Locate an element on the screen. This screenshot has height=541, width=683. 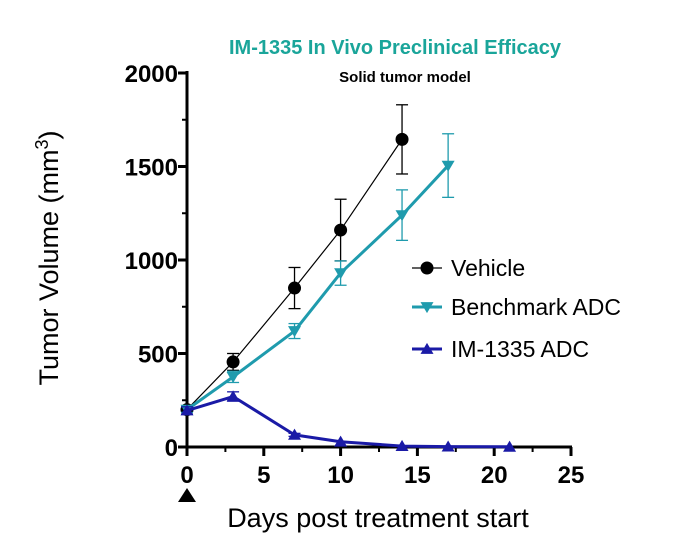
y-axis-label: Tumor Volume (mm3) is located at coordinates (48, 257).